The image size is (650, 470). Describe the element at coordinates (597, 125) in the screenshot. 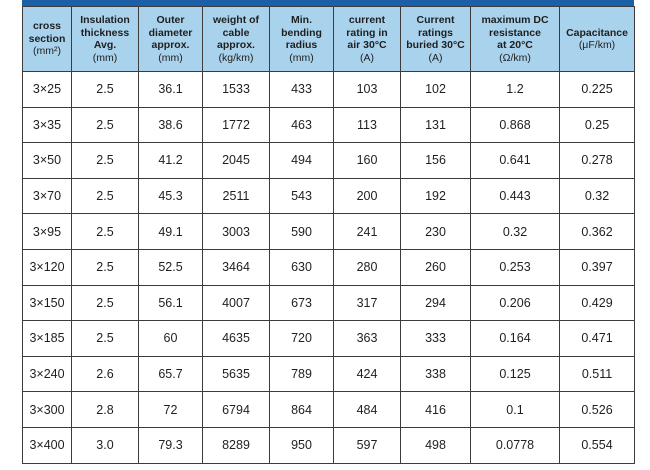

I see `cell-capacitance: 0.25` at that location.